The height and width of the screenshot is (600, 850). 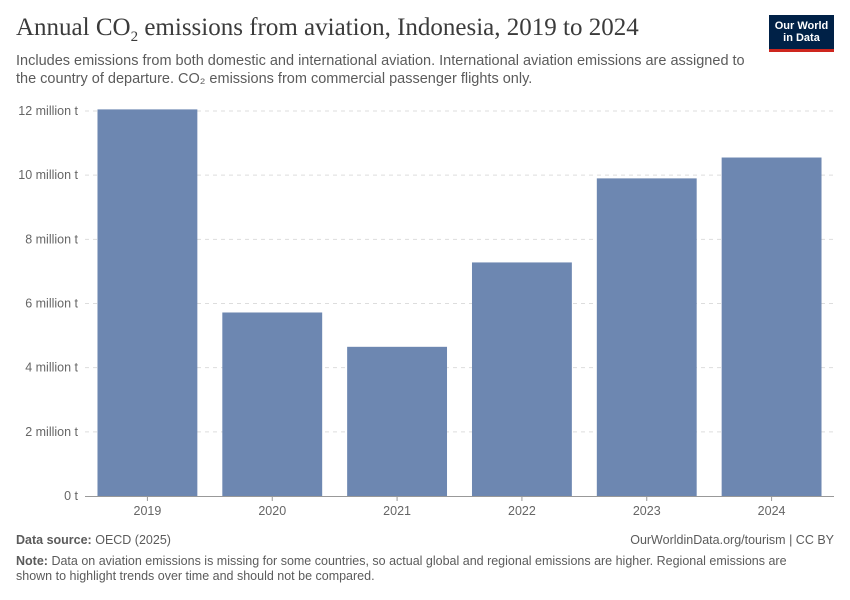 What do you see at coordinates (51, 239) in the screenshot?
I see `y-tick-label: 8 million t` at bounding box center [51, 239].